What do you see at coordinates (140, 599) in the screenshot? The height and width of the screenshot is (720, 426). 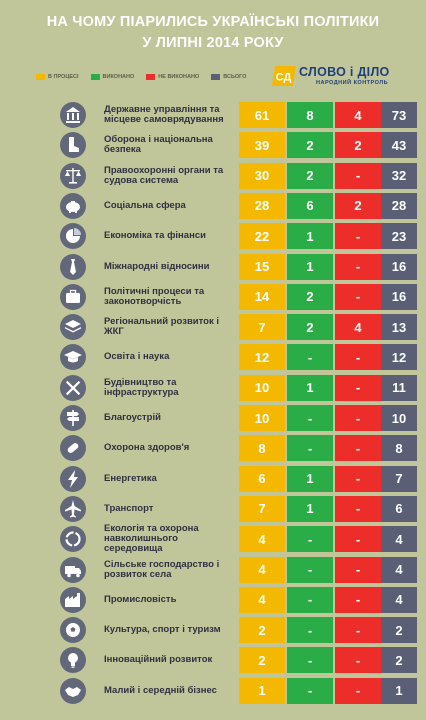 I see `row-category-label: Промисловість` at bounding box center [140, 599].